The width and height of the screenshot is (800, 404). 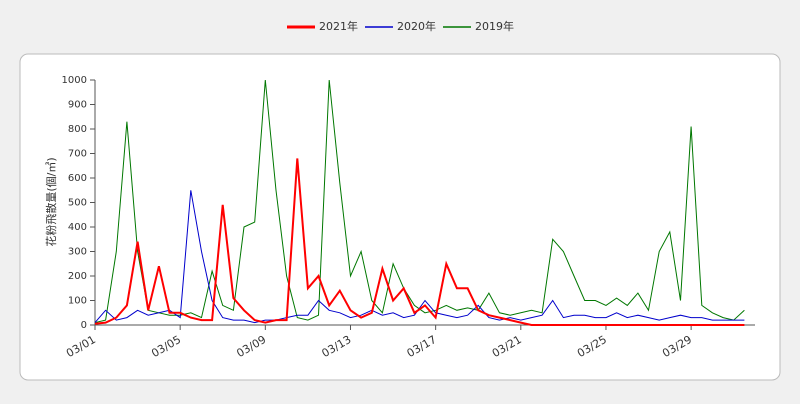 What do you see at coordinates (77, 252) in the screenshot?
I see `y-tick-label: 300` at bounding box center [77, 252].